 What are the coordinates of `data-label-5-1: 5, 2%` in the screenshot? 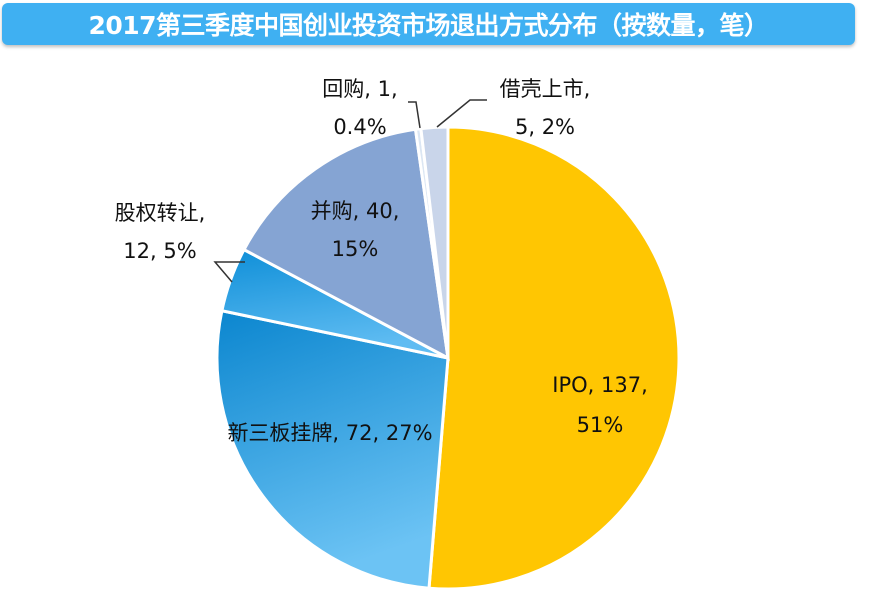 It's located at (545, 127).